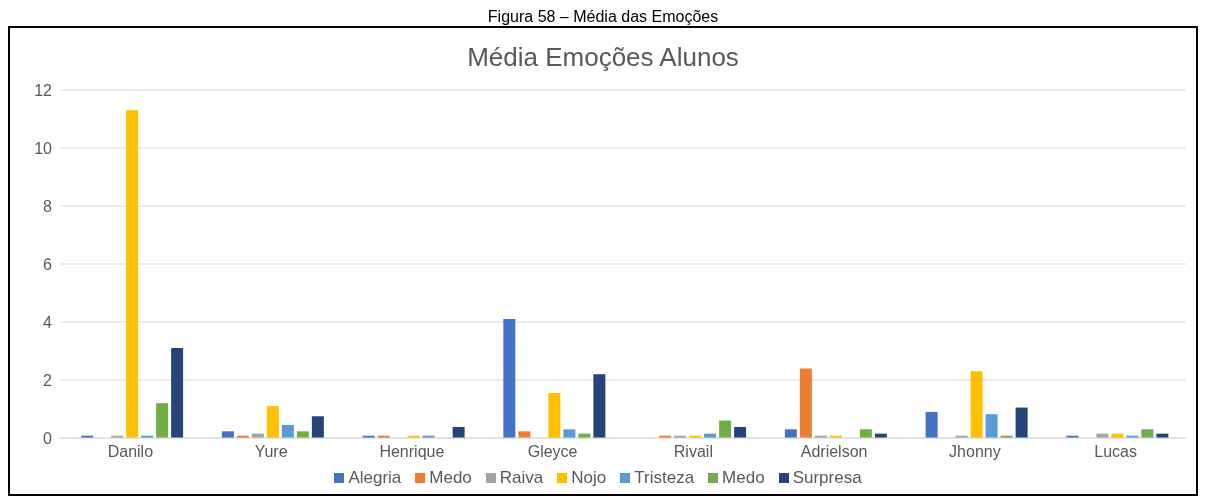 This screenshot has width=1206, height=497. Describe the element at coordinates (48, 206) in the screenshot. I see `y-tick-label: 8` at that location.